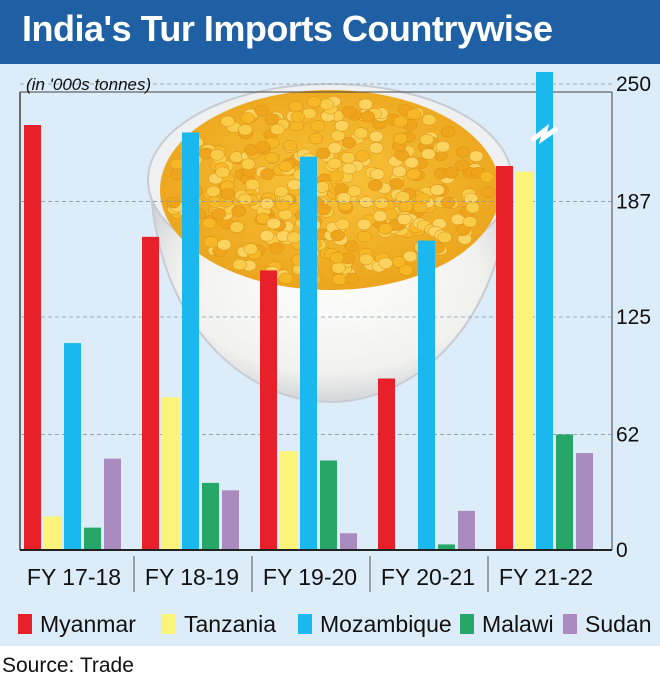 This screenshot has width=660, height=685. What do you see at coordinates (518, 624) in the screenshot?
I see `legend-label-malawi: Malawi` at bounding box center [518, 624].